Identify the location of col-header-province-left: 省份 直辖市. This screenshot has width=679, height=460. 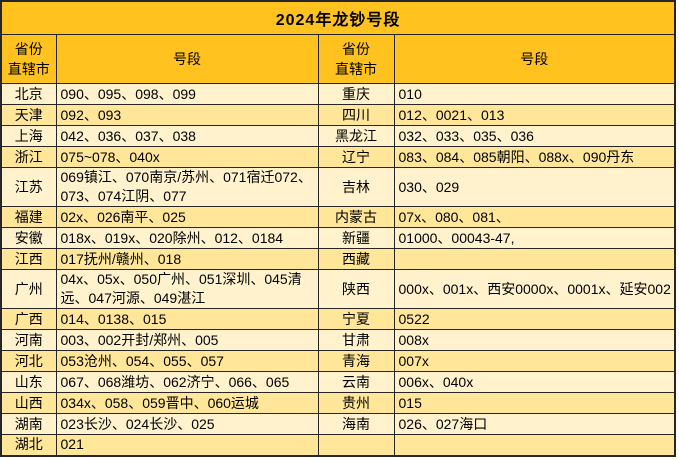
(28, 59).